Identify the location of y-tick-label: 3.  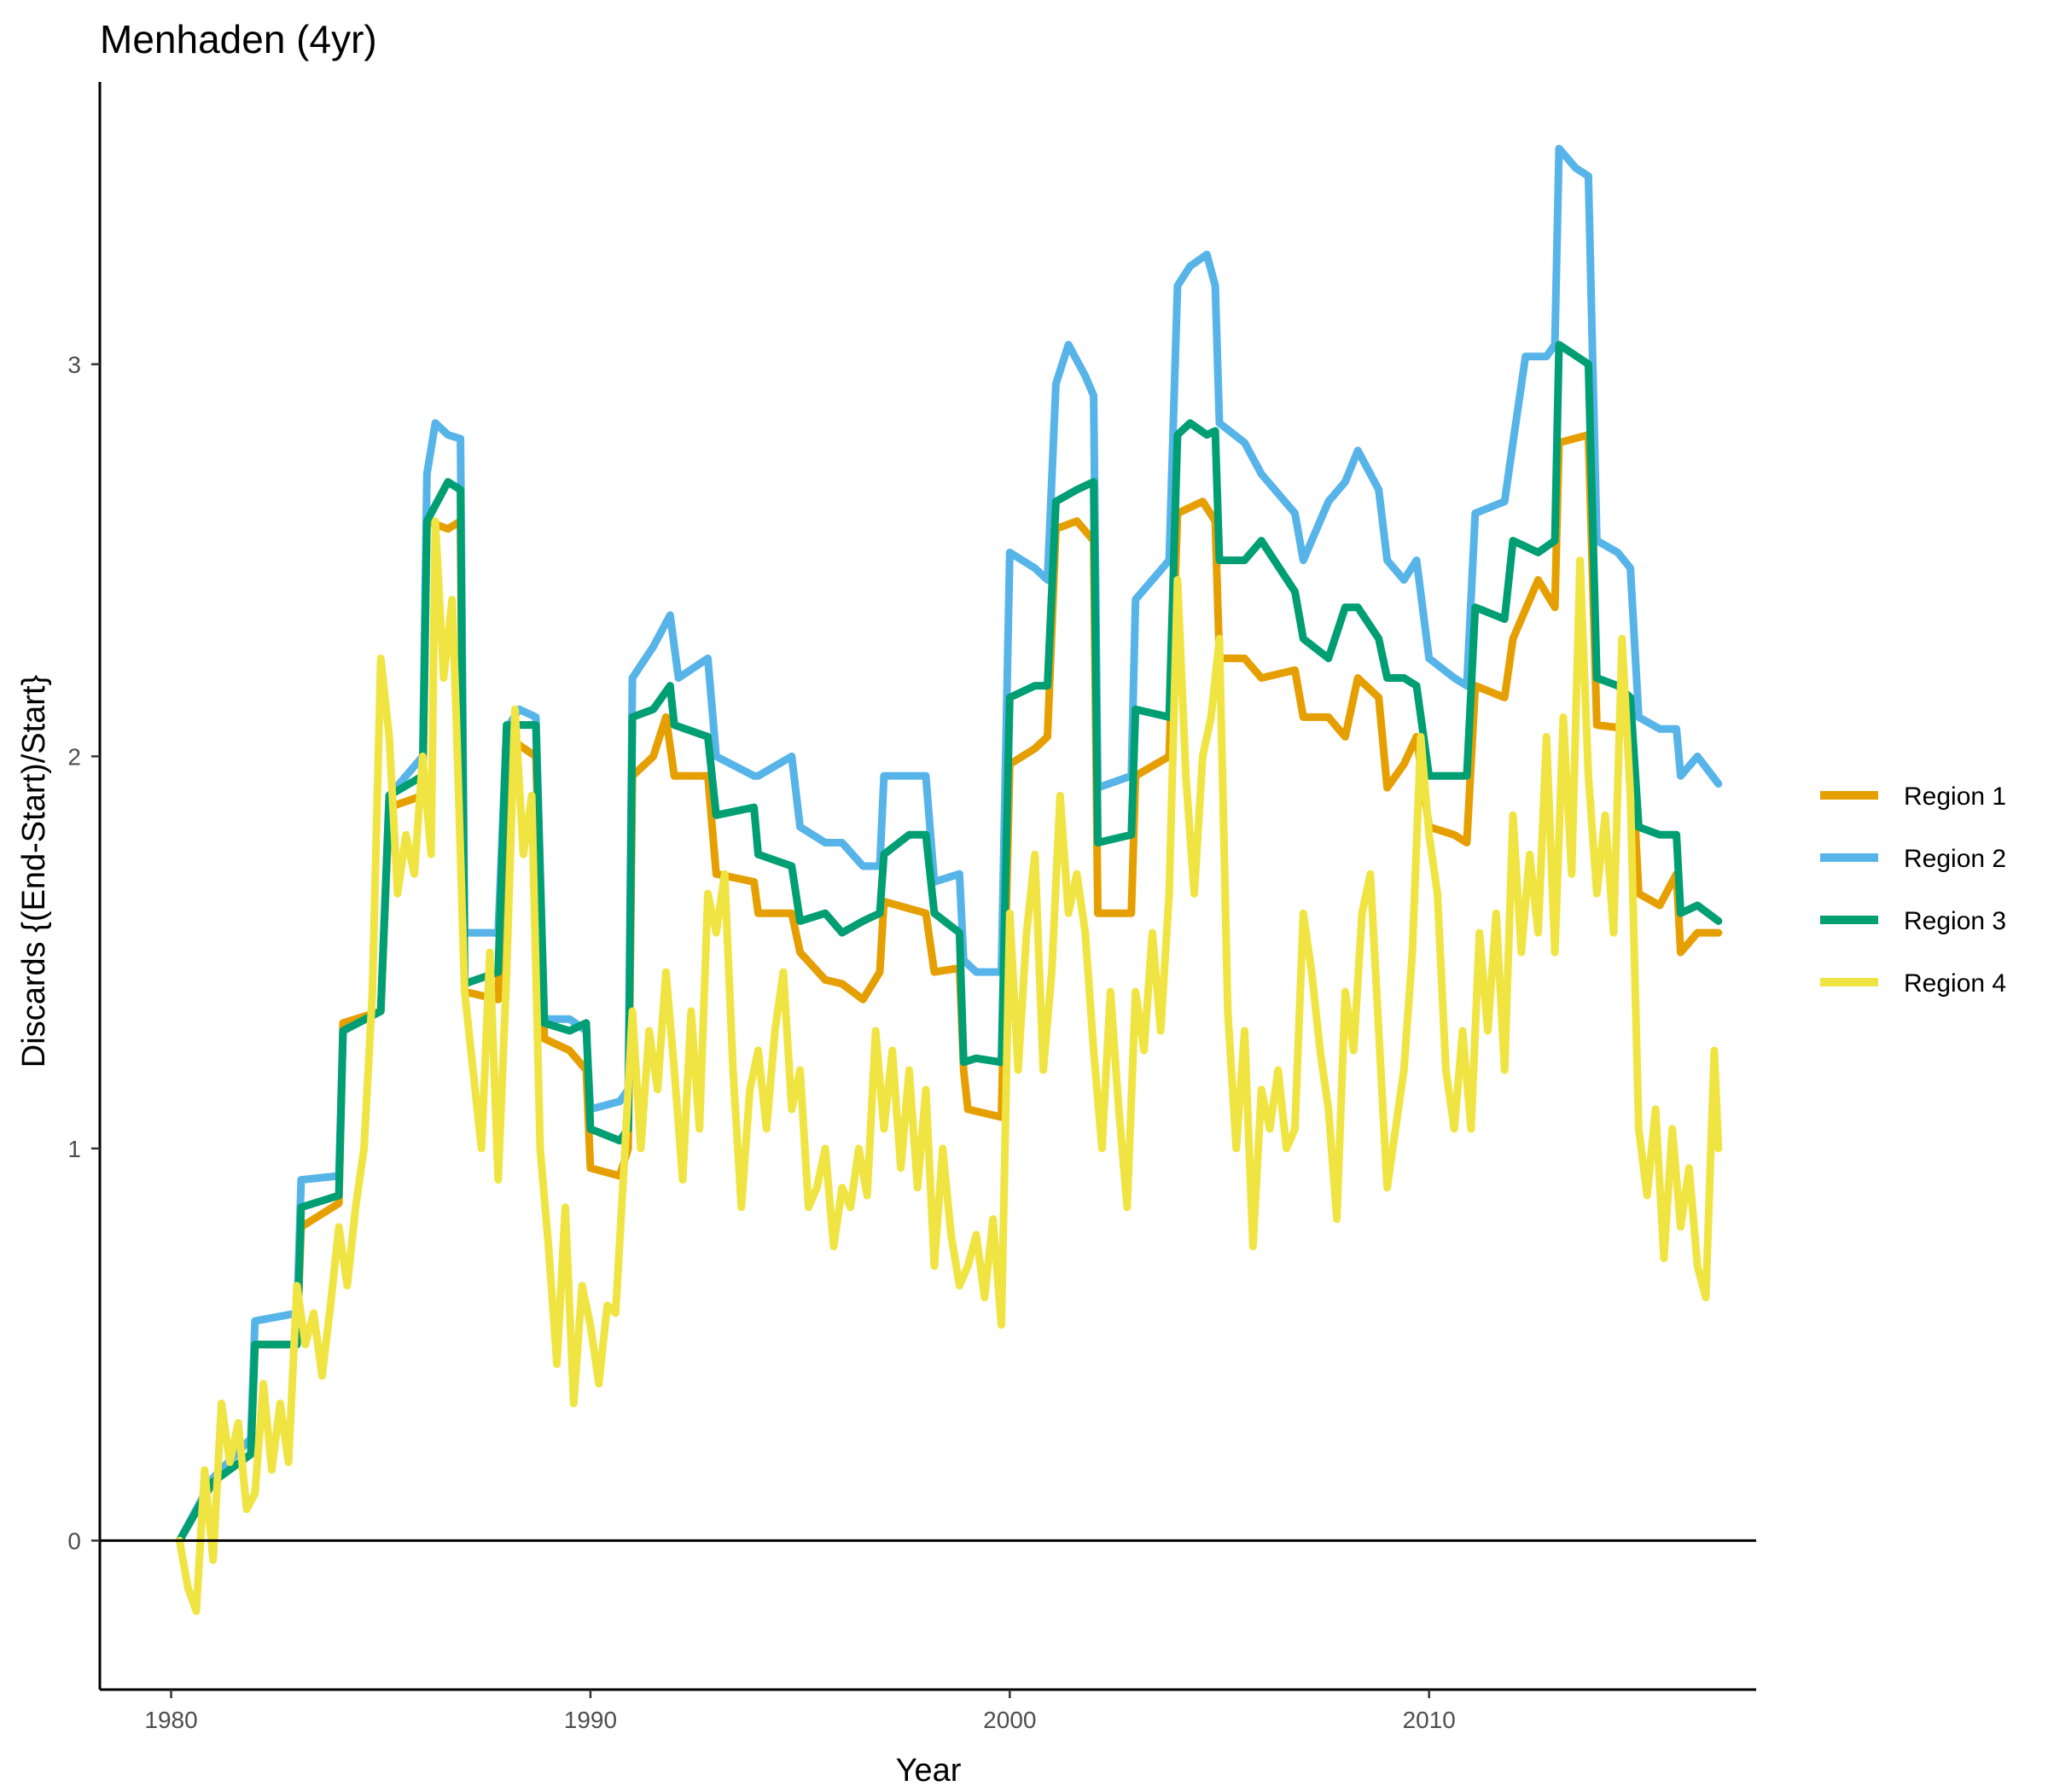
(74, 365).